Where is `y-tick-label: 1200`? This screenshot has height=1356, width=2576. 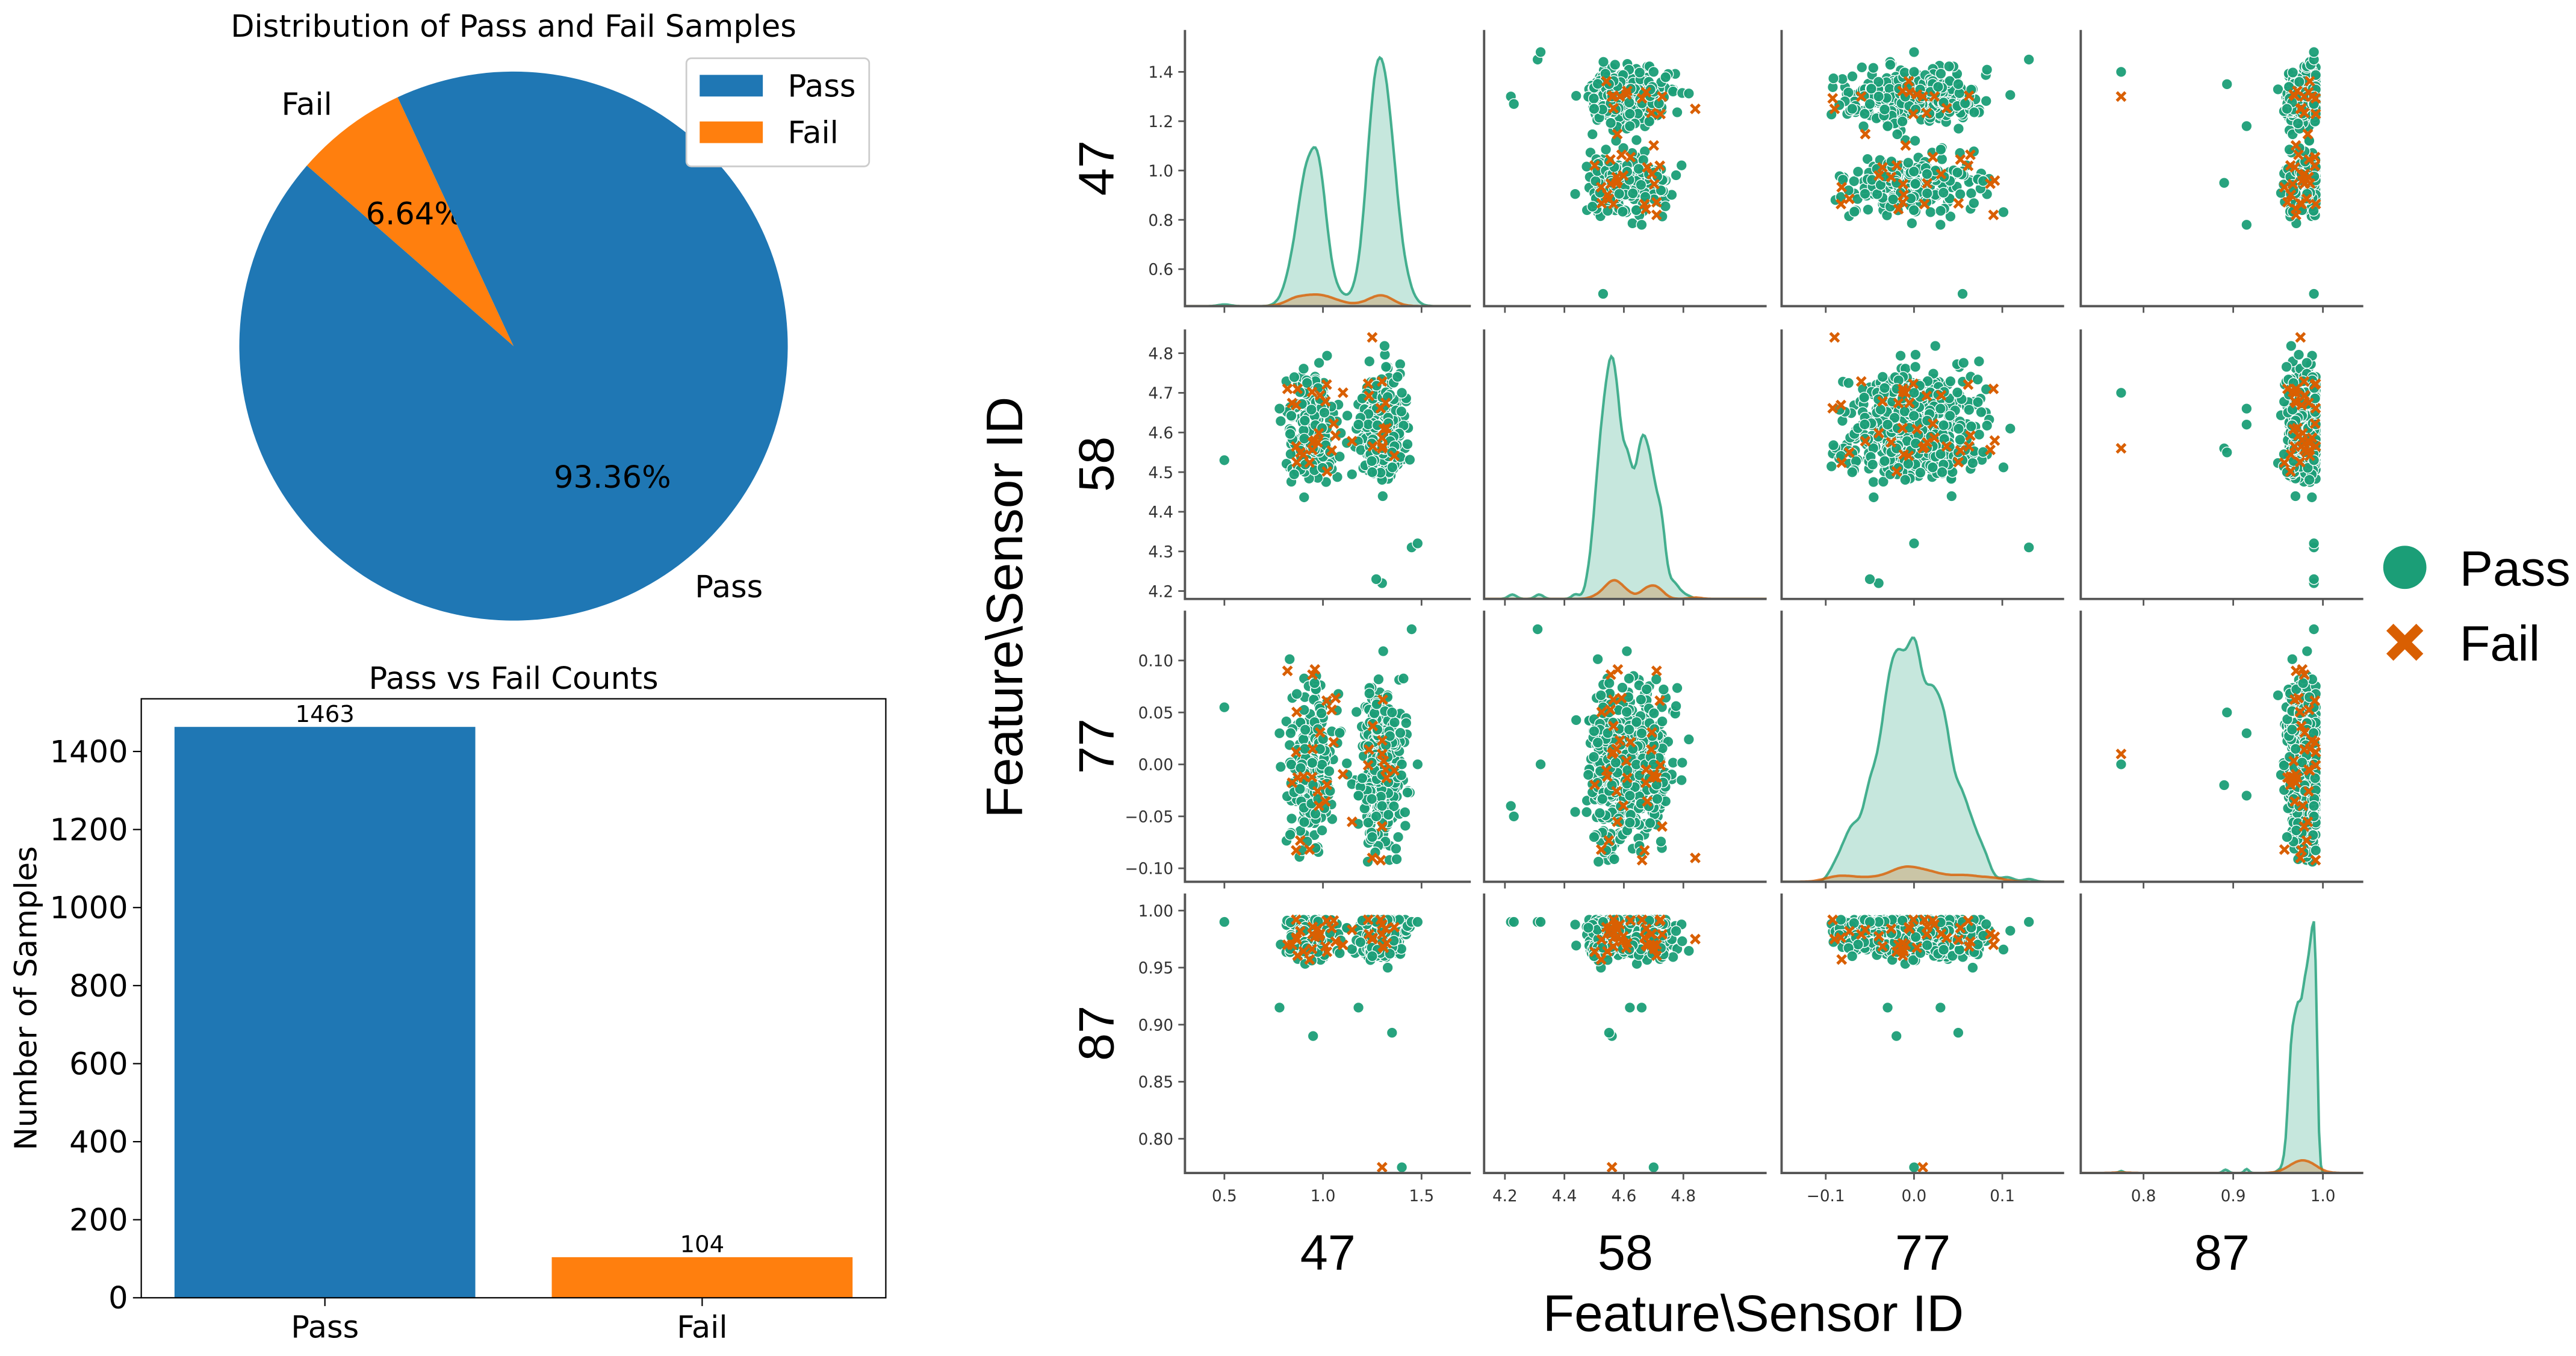 y-tick-label: 1200 is located at coordinates (89, 830).